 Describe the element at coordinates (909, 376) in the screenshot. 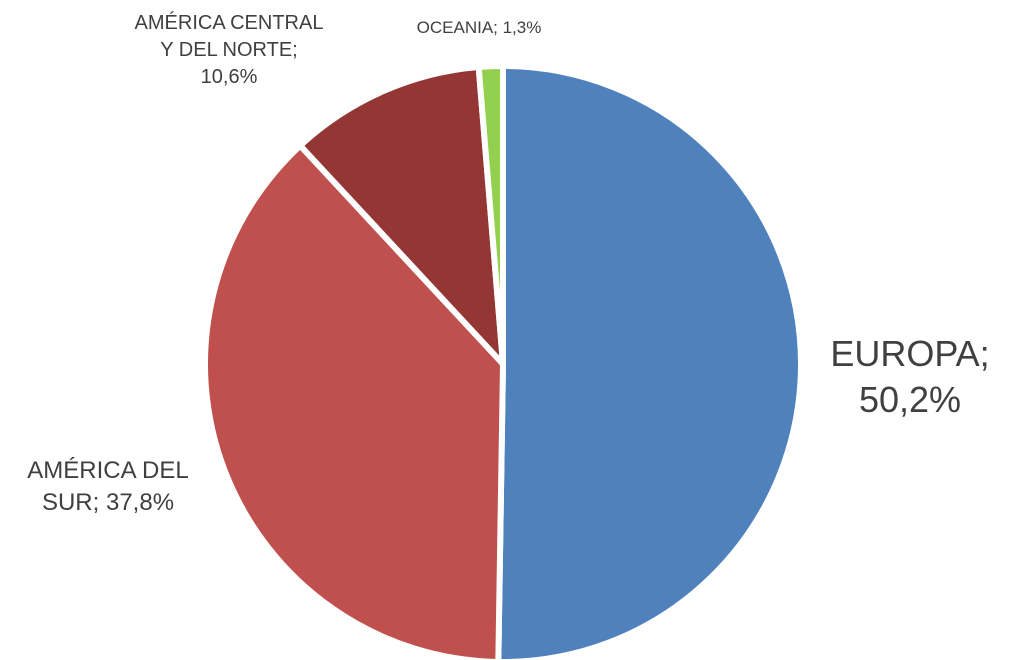

I see `data-label-europa: EUROPA; 50,2%` at that location.